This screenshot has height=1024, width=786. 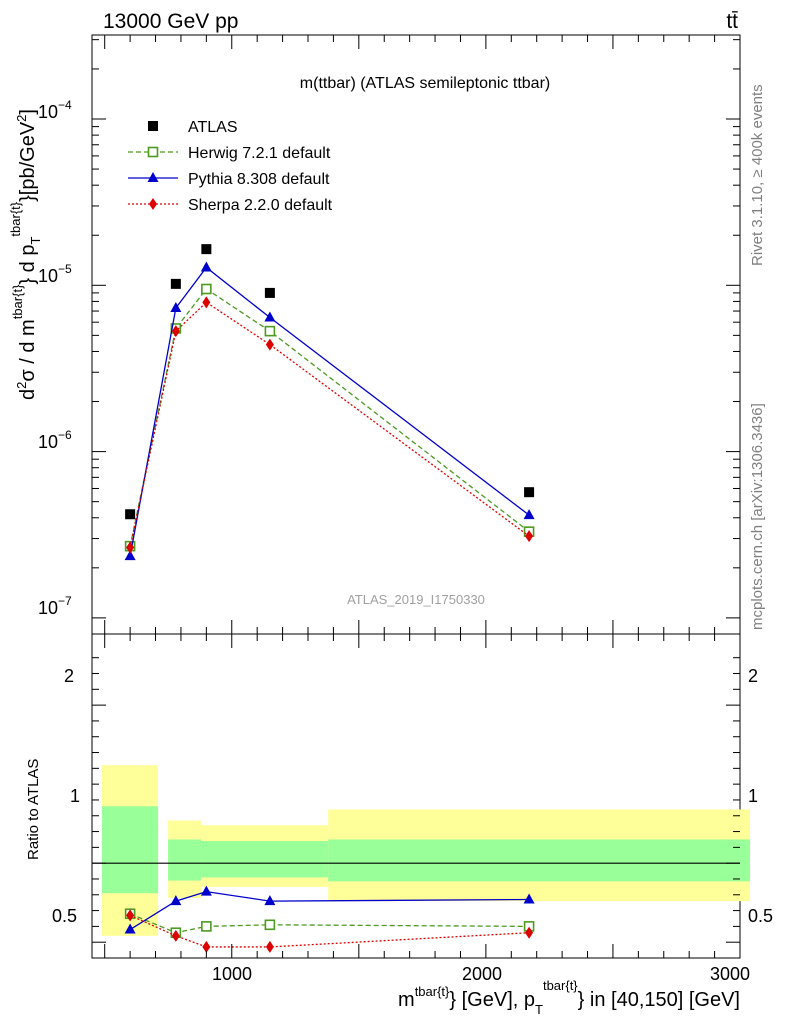 What do you see at coordinates (416, 599) in the screenshot?
I see `analysis-id: ATLAS_2019_I1750330` at bounding box center [416, 599].